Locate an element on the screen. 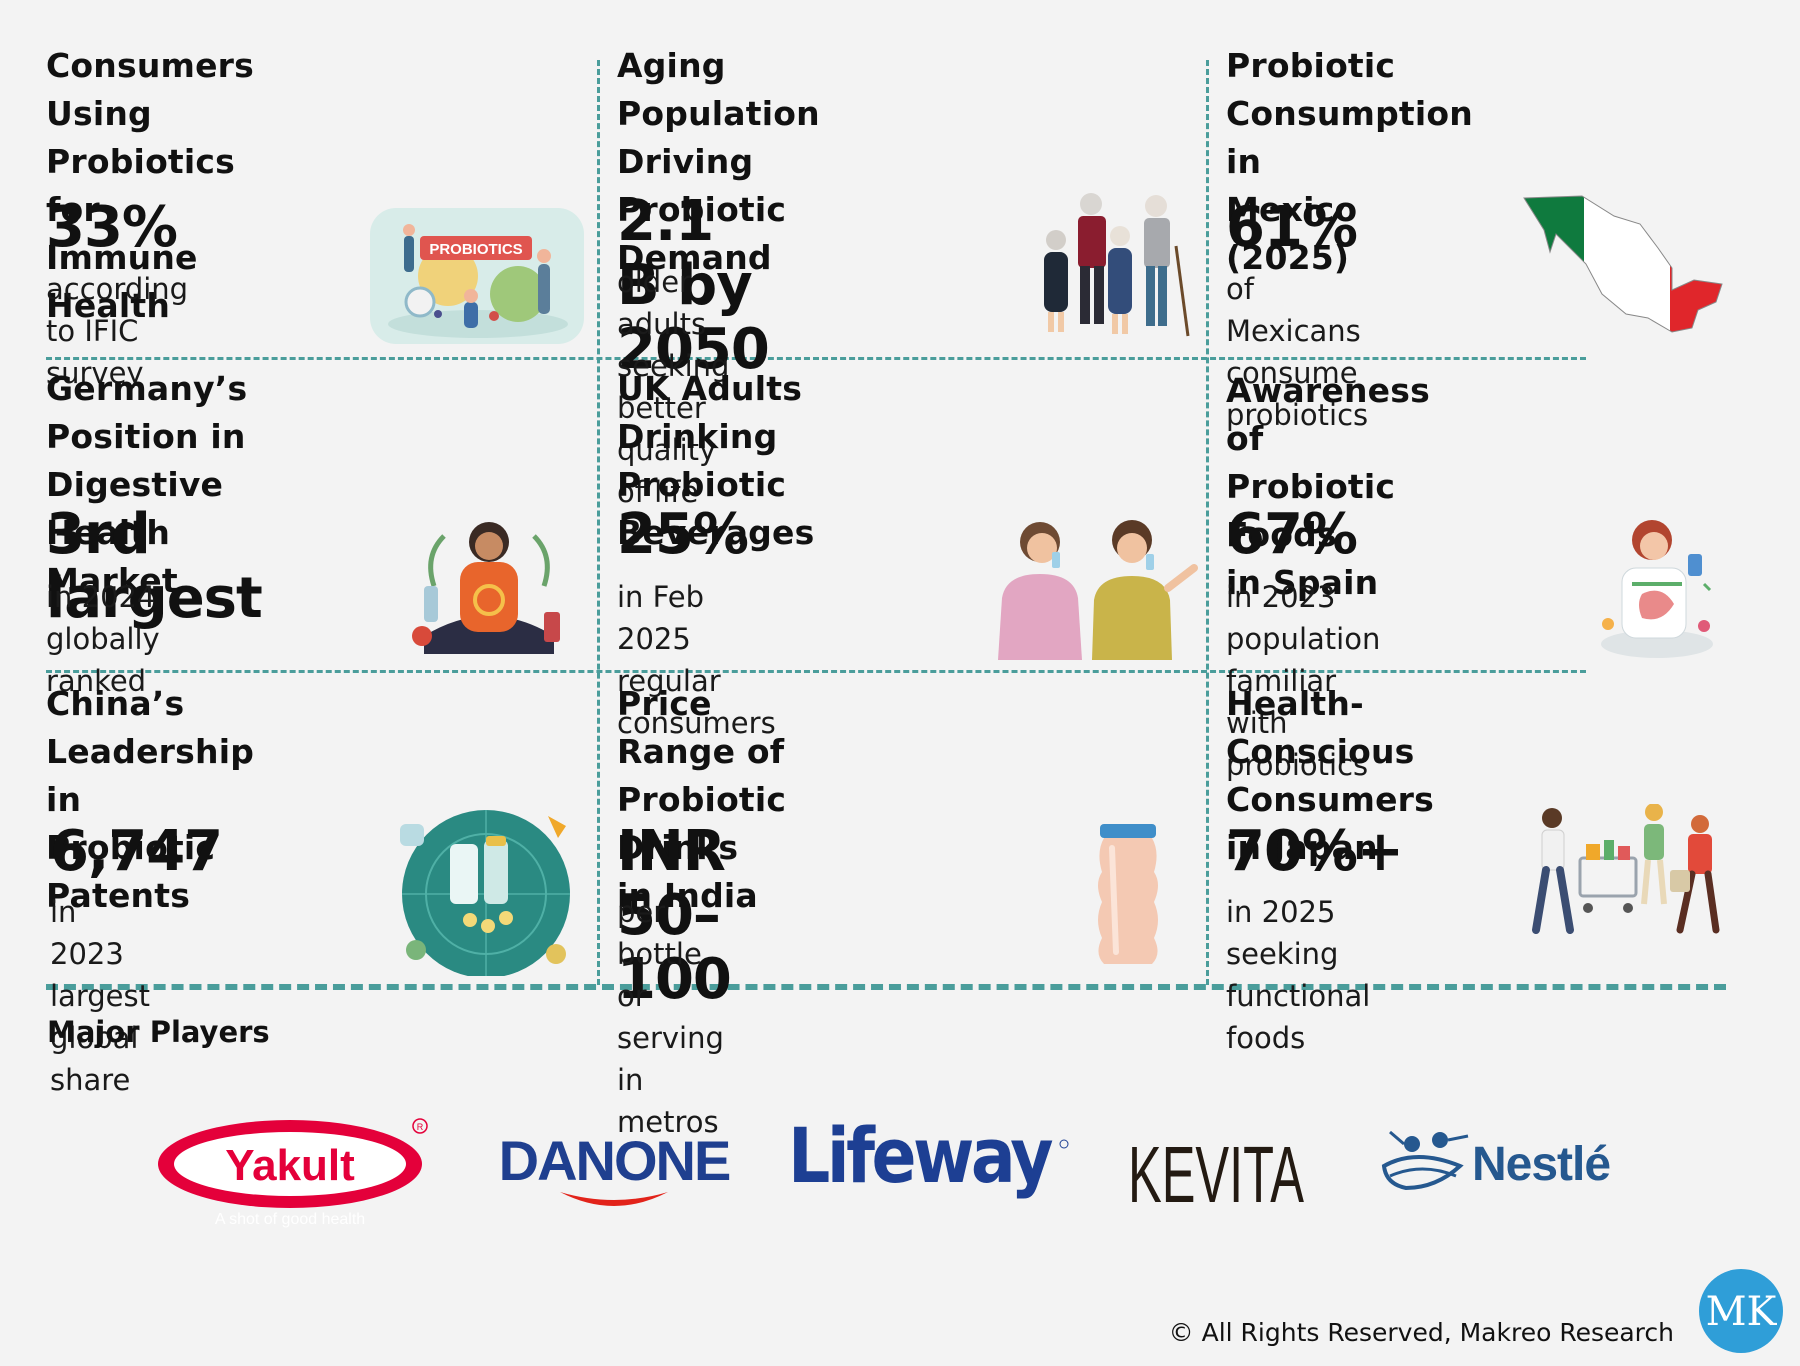  card-value: 70%+ is located at coordinates (1315, 851).